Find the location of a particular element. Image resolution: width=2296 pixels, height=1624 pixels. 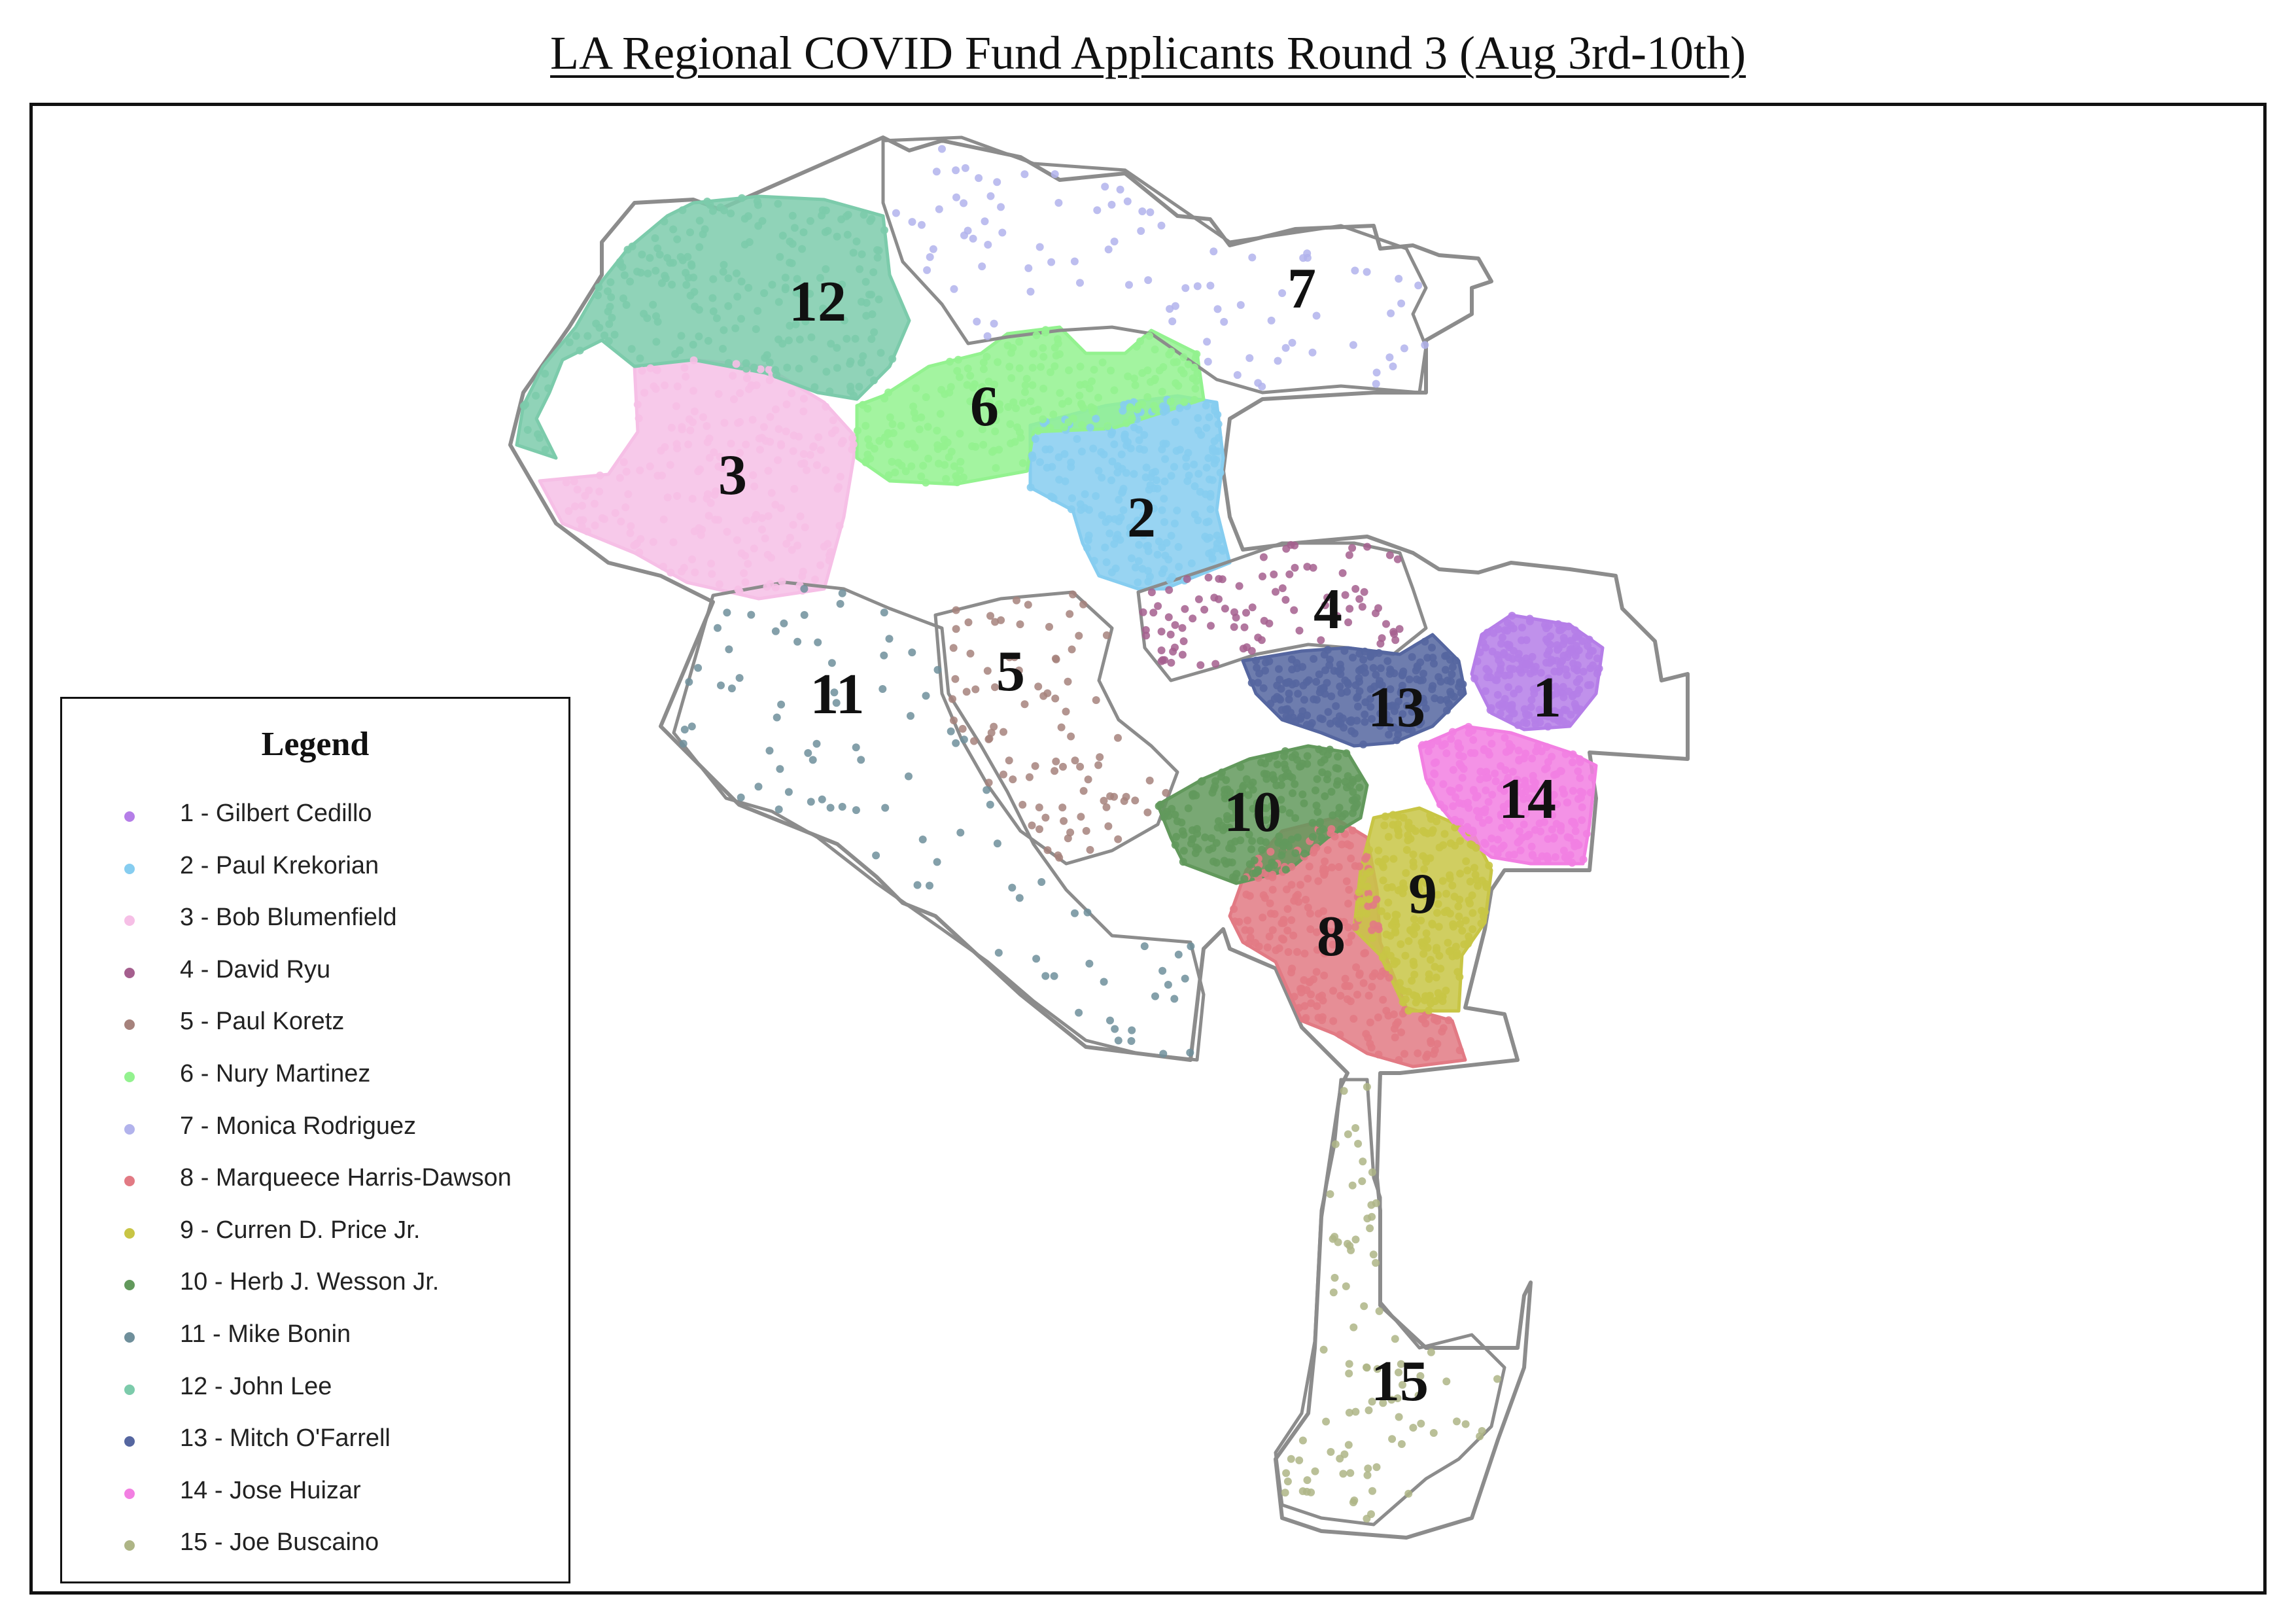

legend-item: 3 - Bob Blumenfield is located at coordinates (315, 922).